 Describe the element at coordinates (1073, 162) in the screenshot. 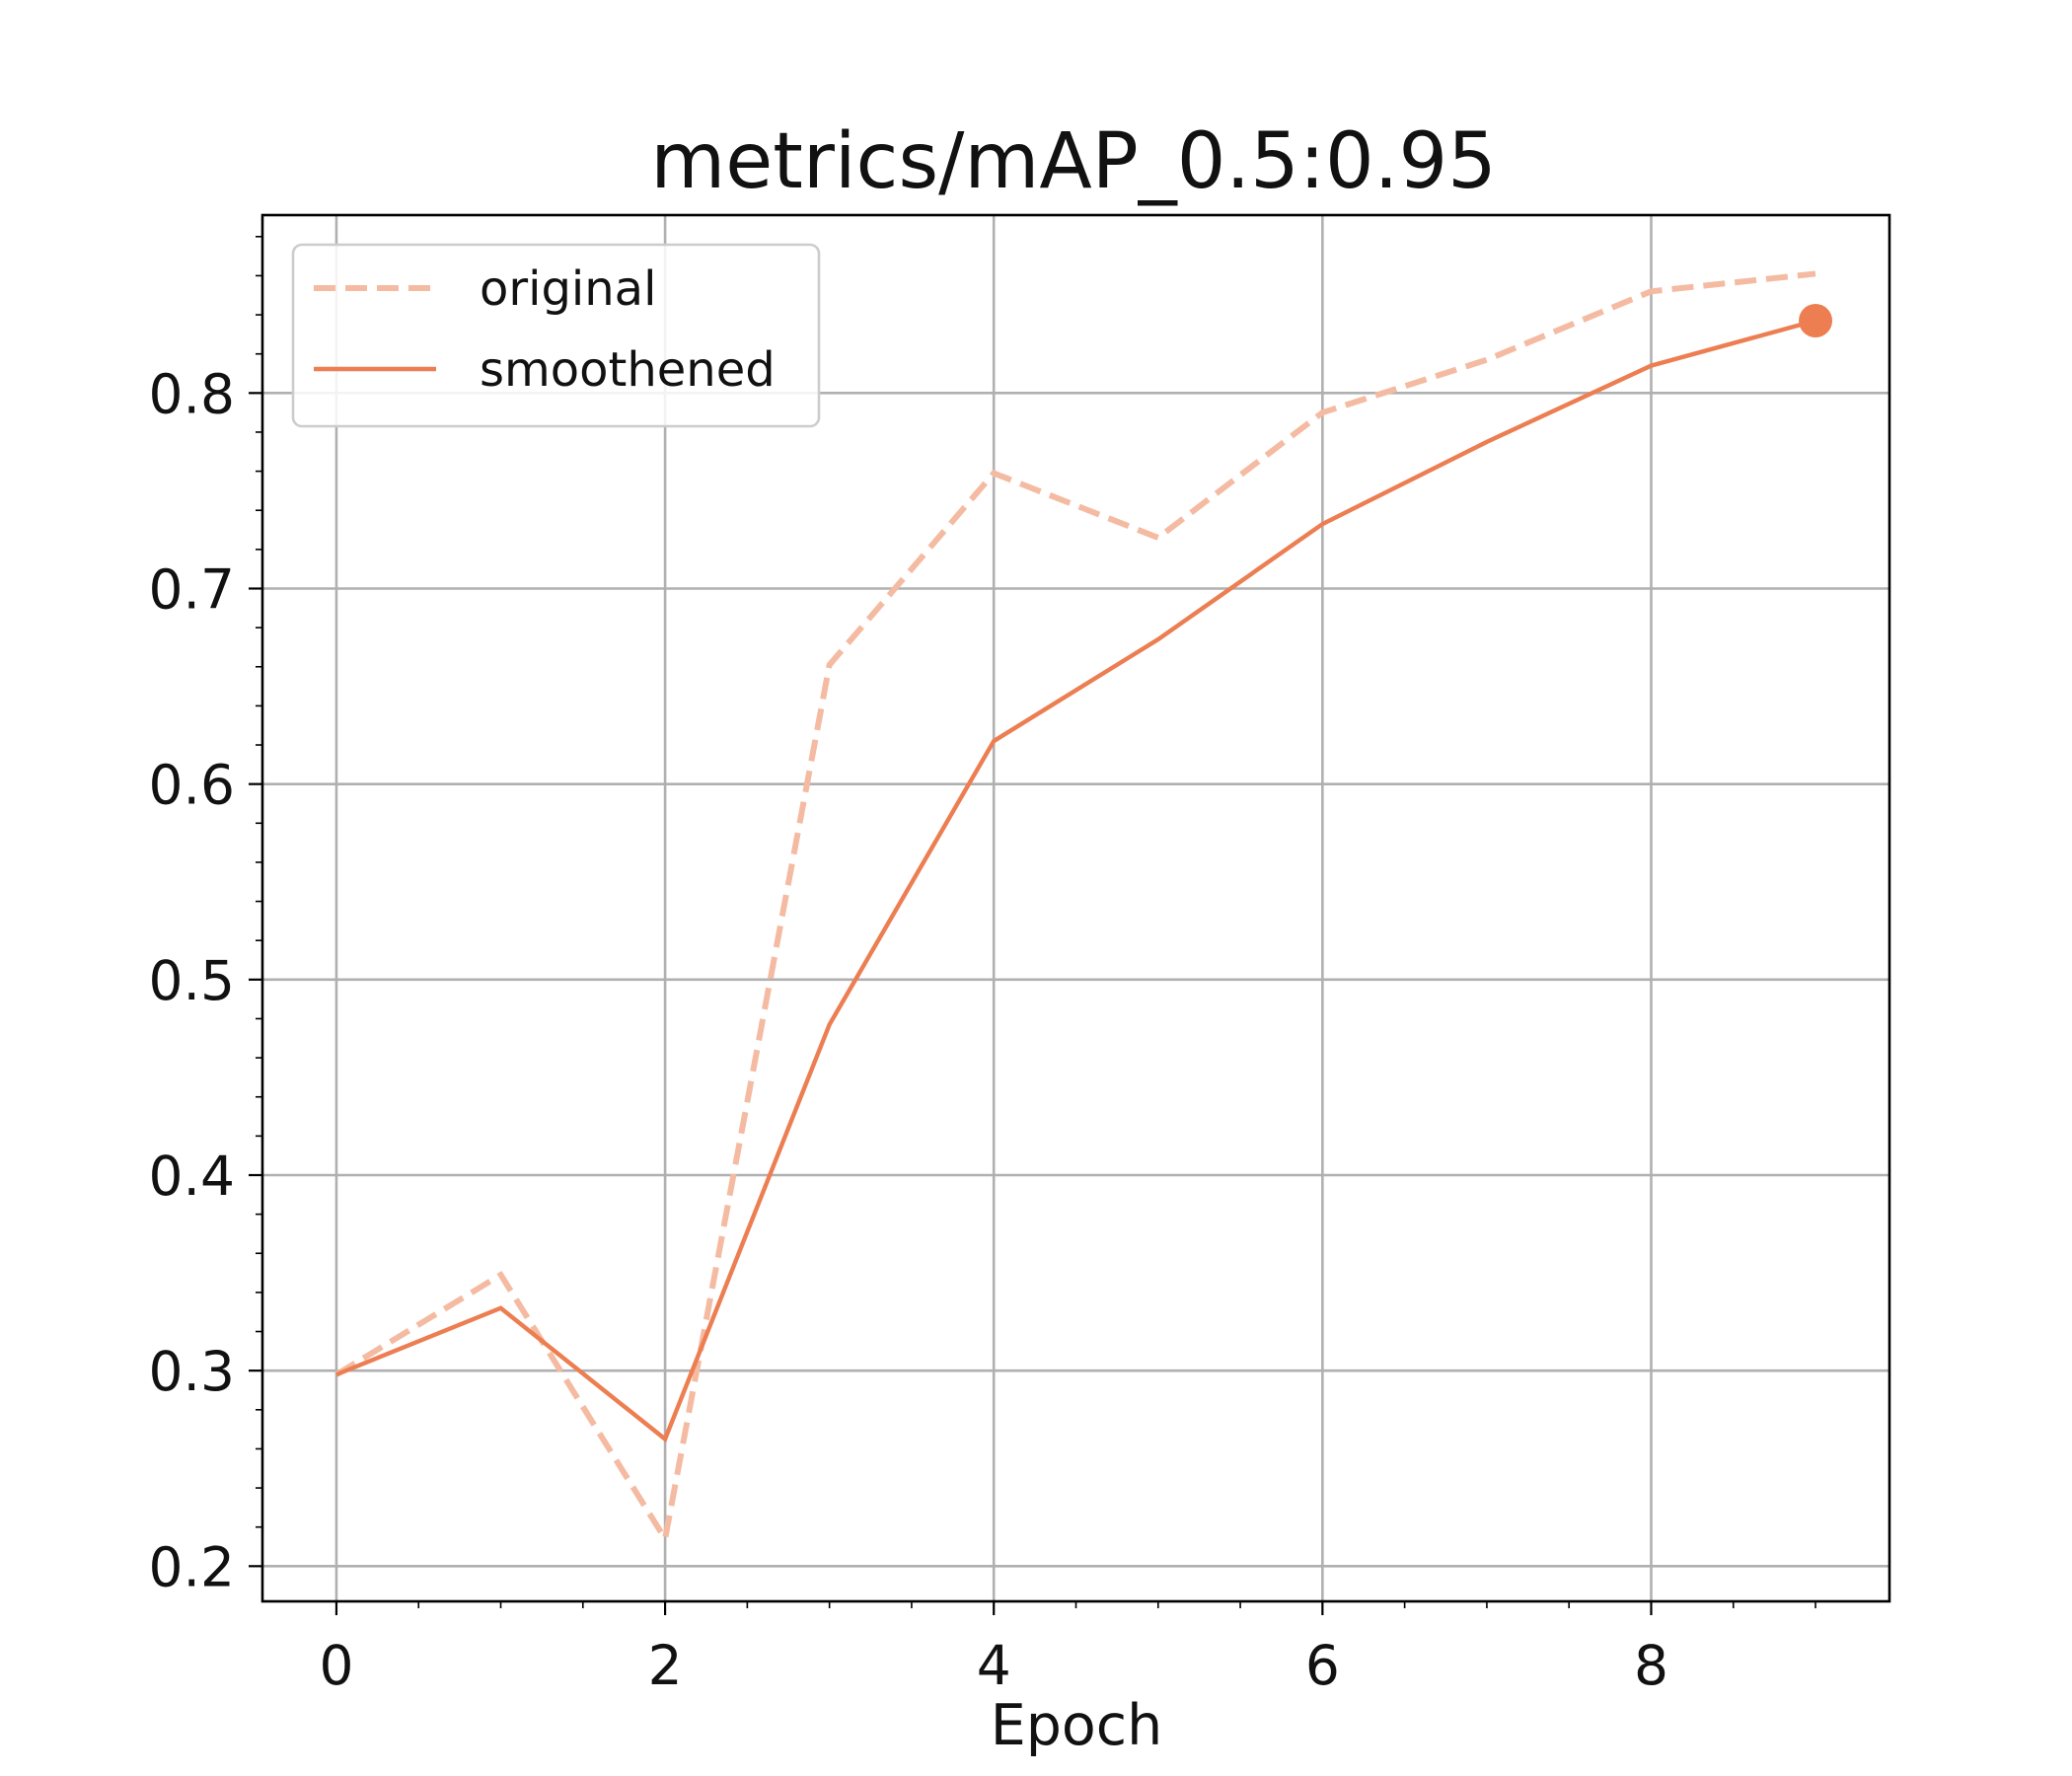

I see `chart-title: metrics/mAP_0.5:0.95` at that location.